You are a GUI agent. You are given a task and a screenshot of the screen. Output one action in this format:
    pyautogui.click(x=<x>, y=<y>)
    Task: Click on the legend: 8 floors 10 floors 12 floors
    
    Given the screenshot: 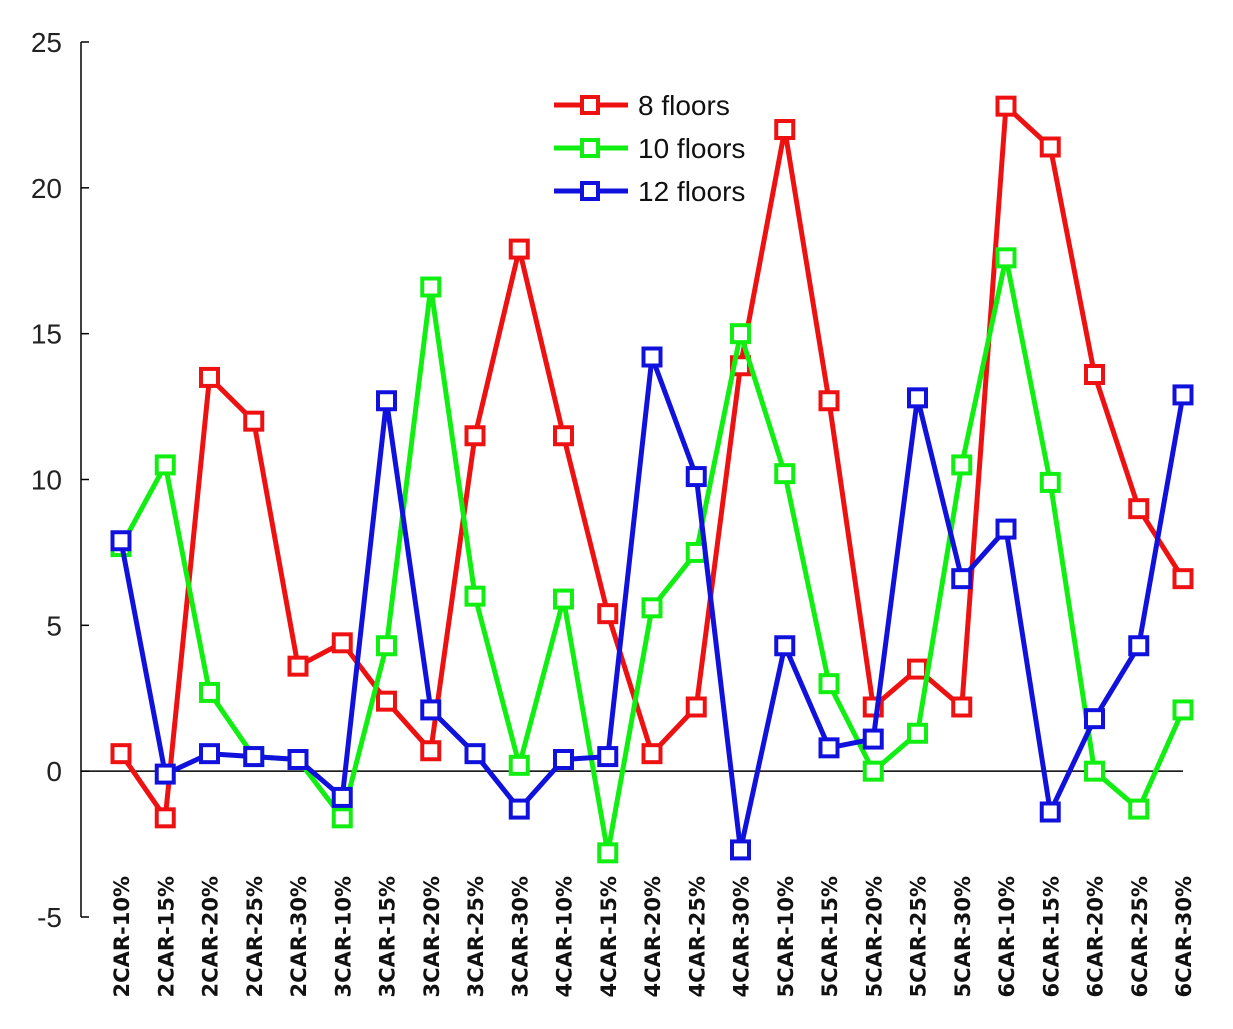 What is the action you would take?
    pyautogui.click(x=649, y=148)
    